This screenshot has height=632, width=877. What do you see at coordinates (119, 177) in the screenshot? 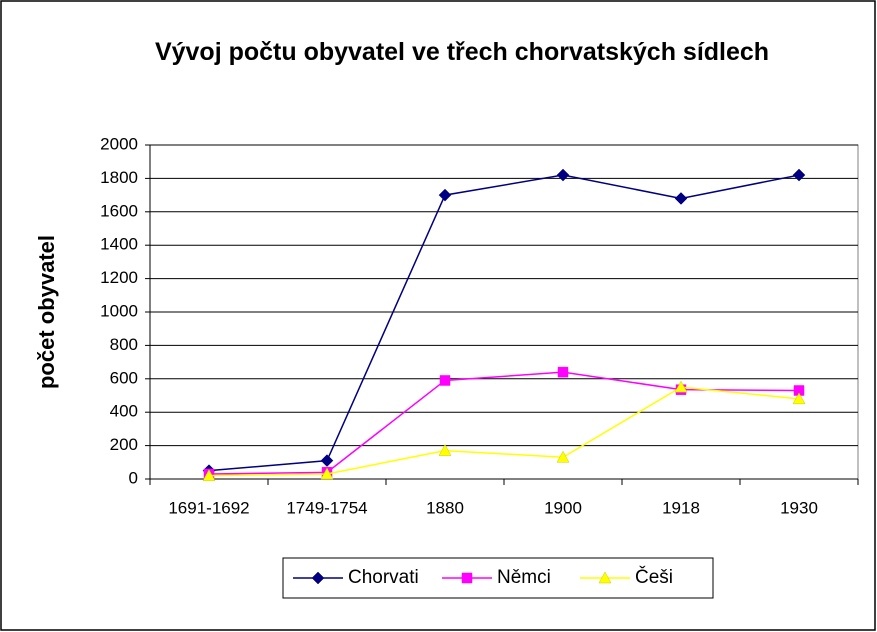
I see `y-tick-label: 1800` at bounding box center [119, 177].